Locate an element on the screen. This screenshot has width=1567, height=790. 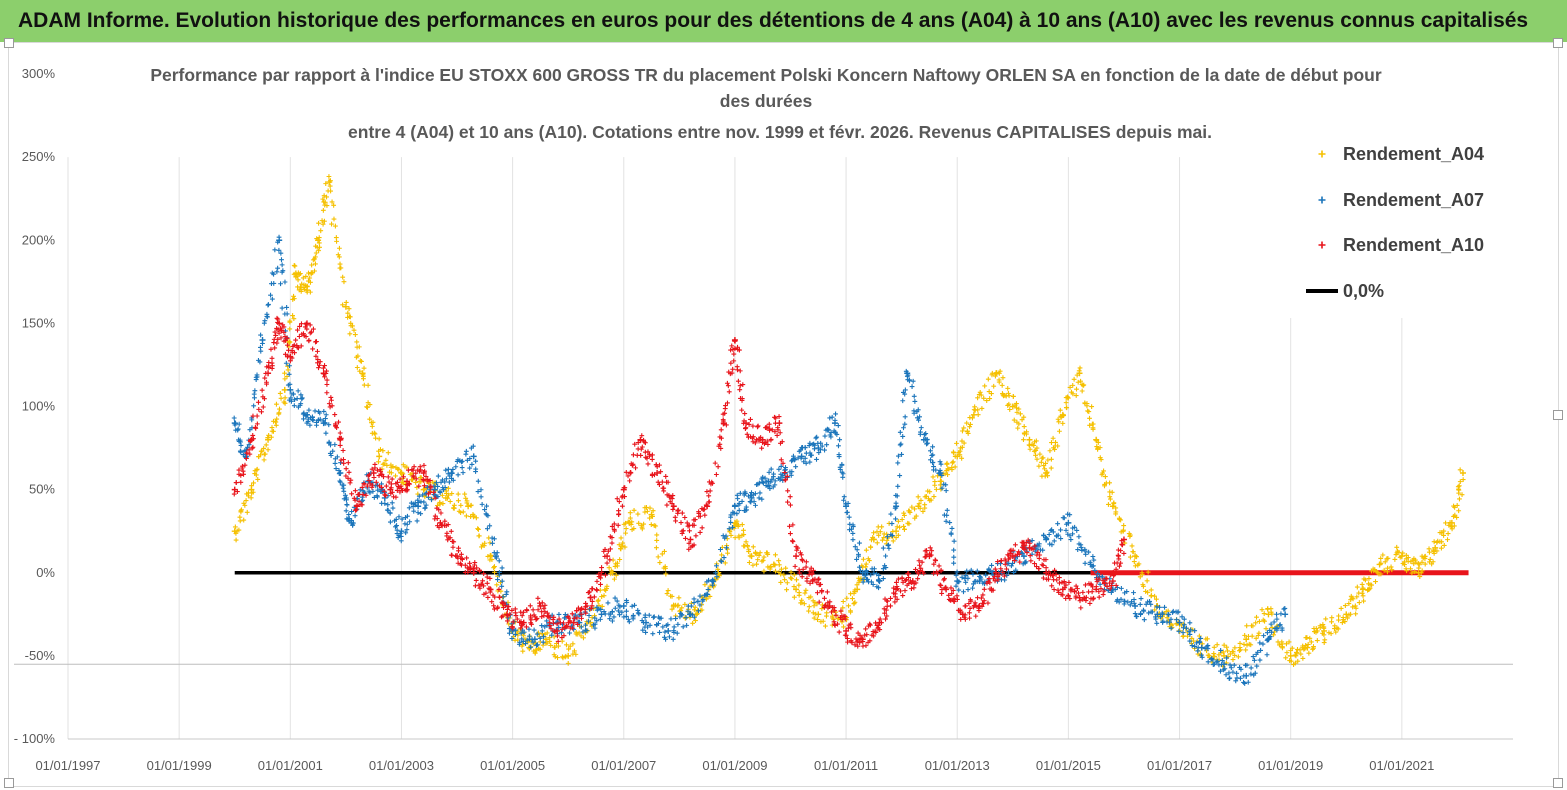
data-point-rendement_a04 is located at coordinates (696, 614).